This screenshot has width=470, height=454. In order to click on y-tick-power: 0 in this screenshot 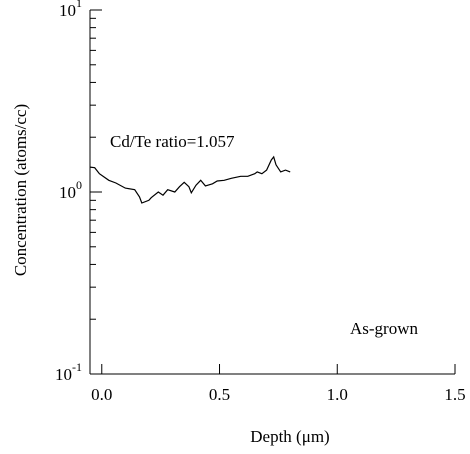, I will do `click(79, 185)`.